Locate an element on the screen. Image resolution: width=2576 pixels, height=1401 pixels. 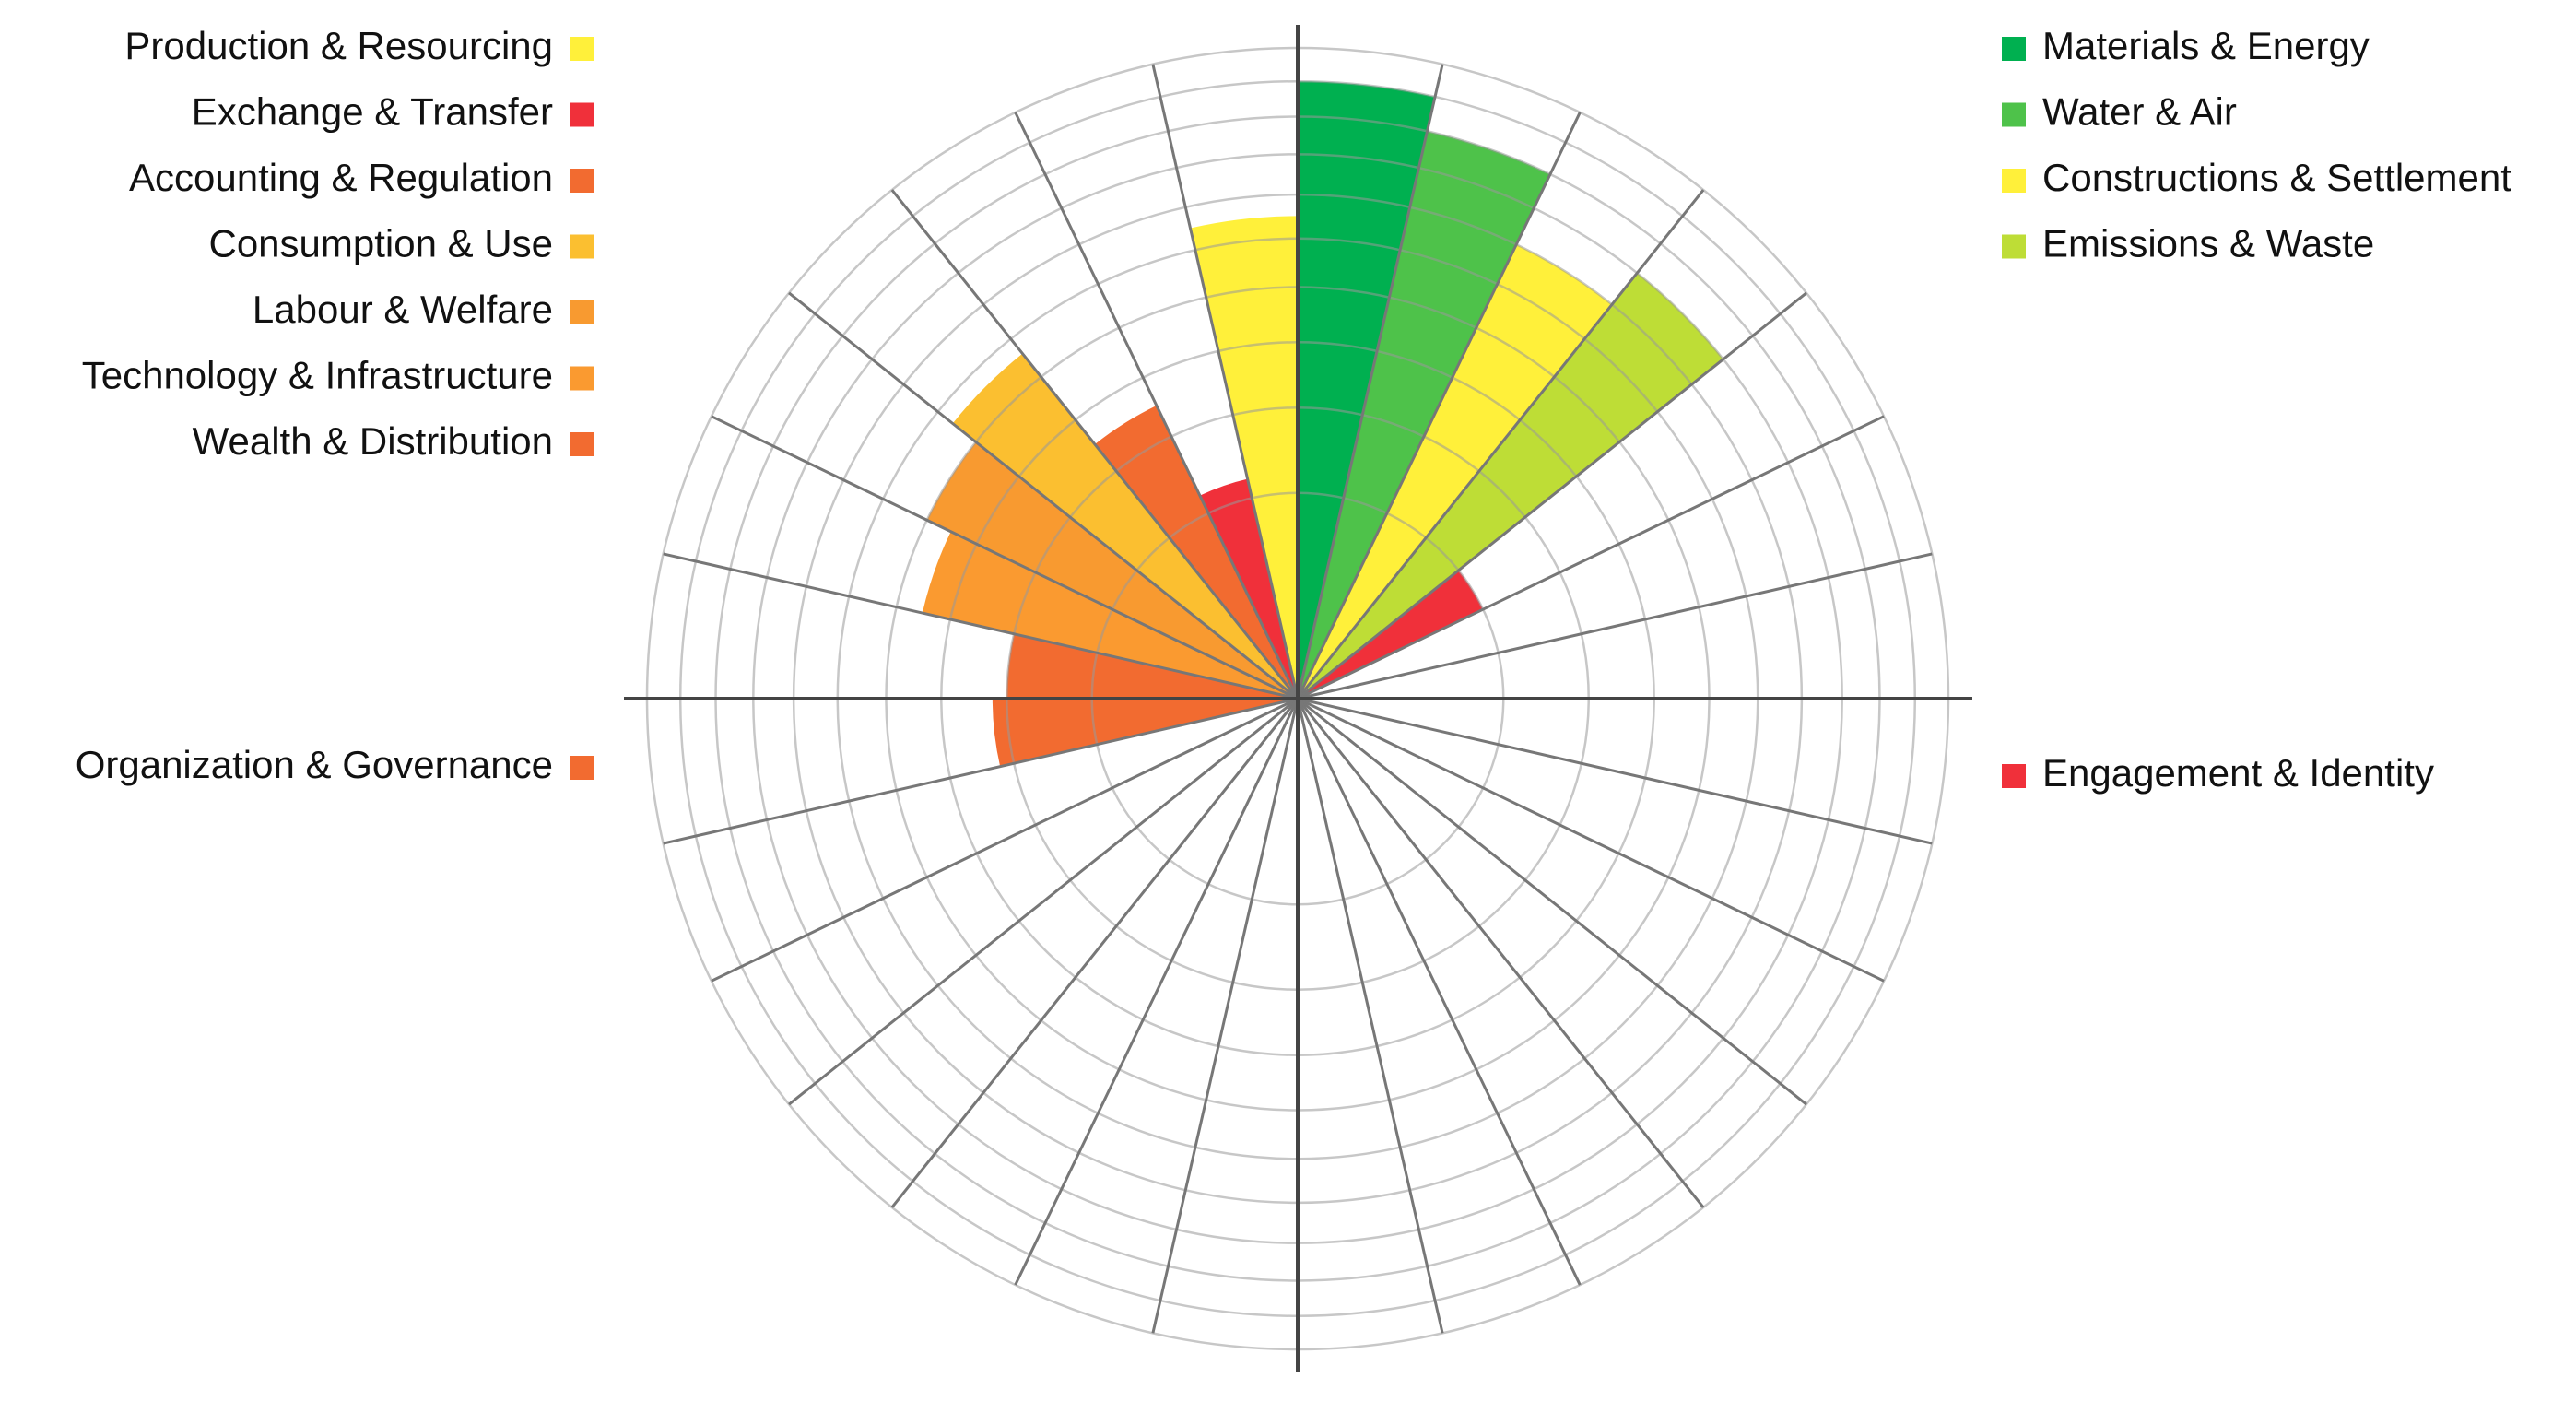
legend-label: Organization & Governance is located at coordinates (314, 764).